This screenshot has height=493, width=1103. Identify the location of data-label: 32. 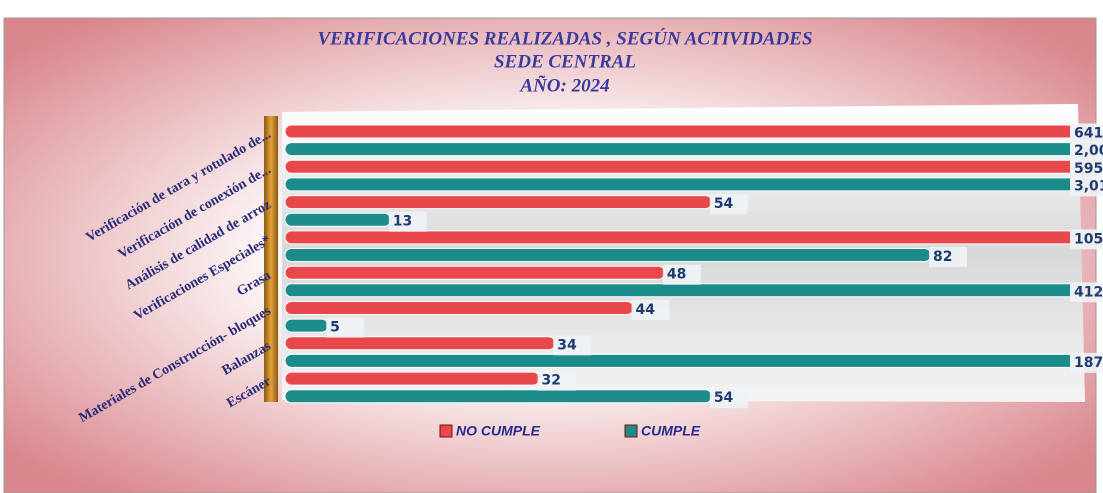
(551, 381).